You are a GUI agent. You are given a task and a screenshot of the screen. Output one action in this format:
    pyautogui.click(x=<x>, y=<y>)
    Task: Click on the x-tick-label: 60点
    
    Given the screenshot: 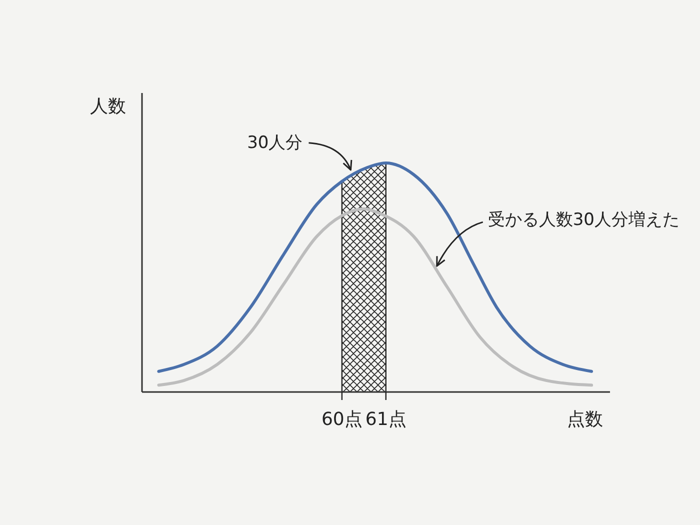 What is the action you would take?
    pyautogui.click(x=341, y=419)
    